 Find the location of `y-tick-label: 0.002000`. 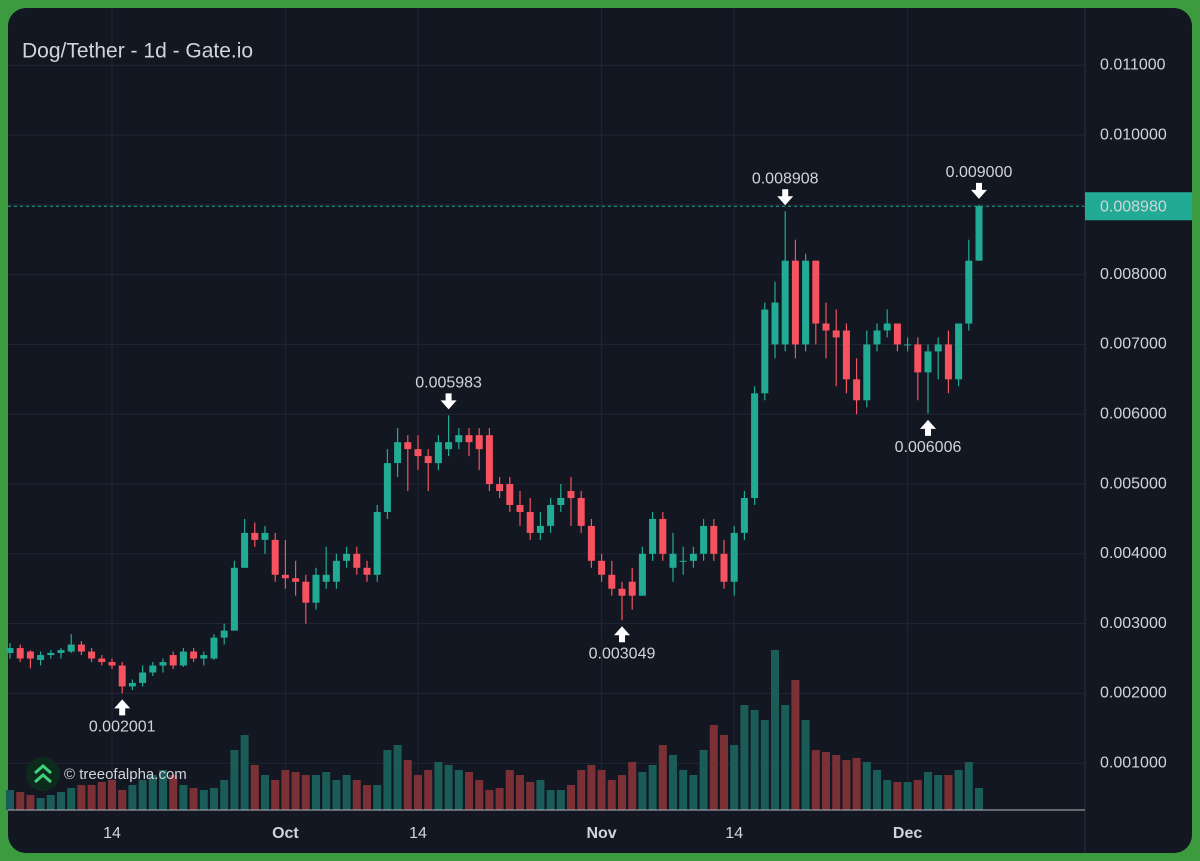

y-tick-label: 0.002000 is located at coordinates (1133, 693).